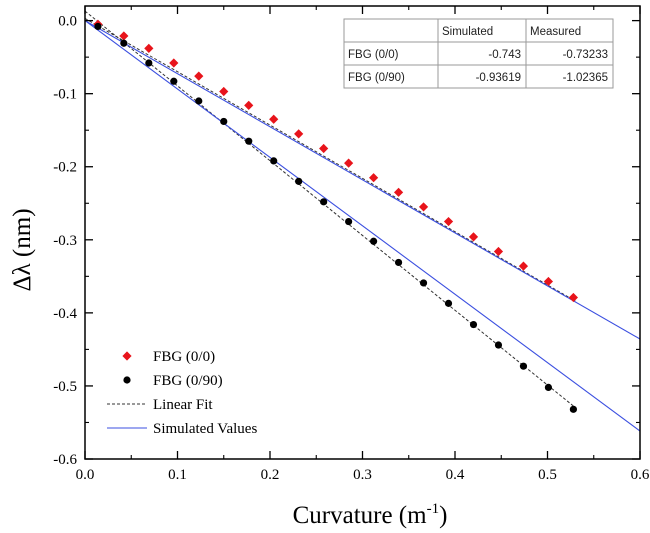 This screenshot has width=650, height=533. I want to click on legend-label: Linear Fit, so click(183, 405).